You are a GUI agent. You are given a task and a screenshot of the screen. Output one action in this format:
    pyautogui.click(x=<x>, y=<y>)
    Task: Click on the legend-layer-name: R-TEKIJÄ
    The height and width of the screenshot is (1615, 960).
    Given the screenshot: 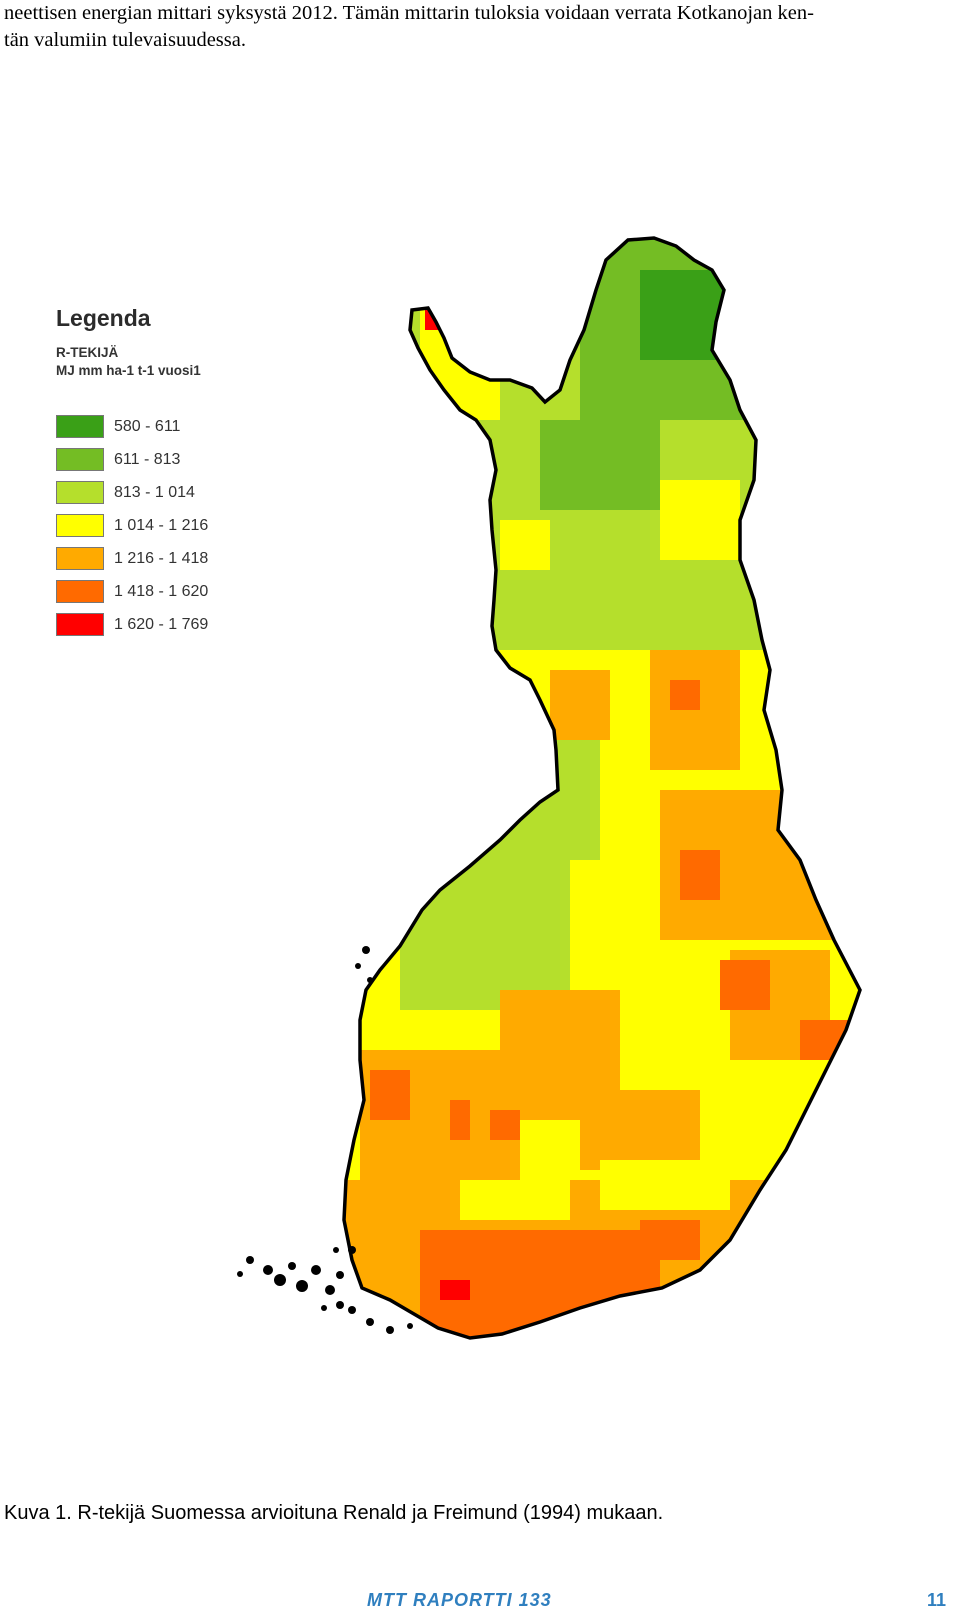 What is the action you would take?
    pyautogui.click(x=87, y=352)
    